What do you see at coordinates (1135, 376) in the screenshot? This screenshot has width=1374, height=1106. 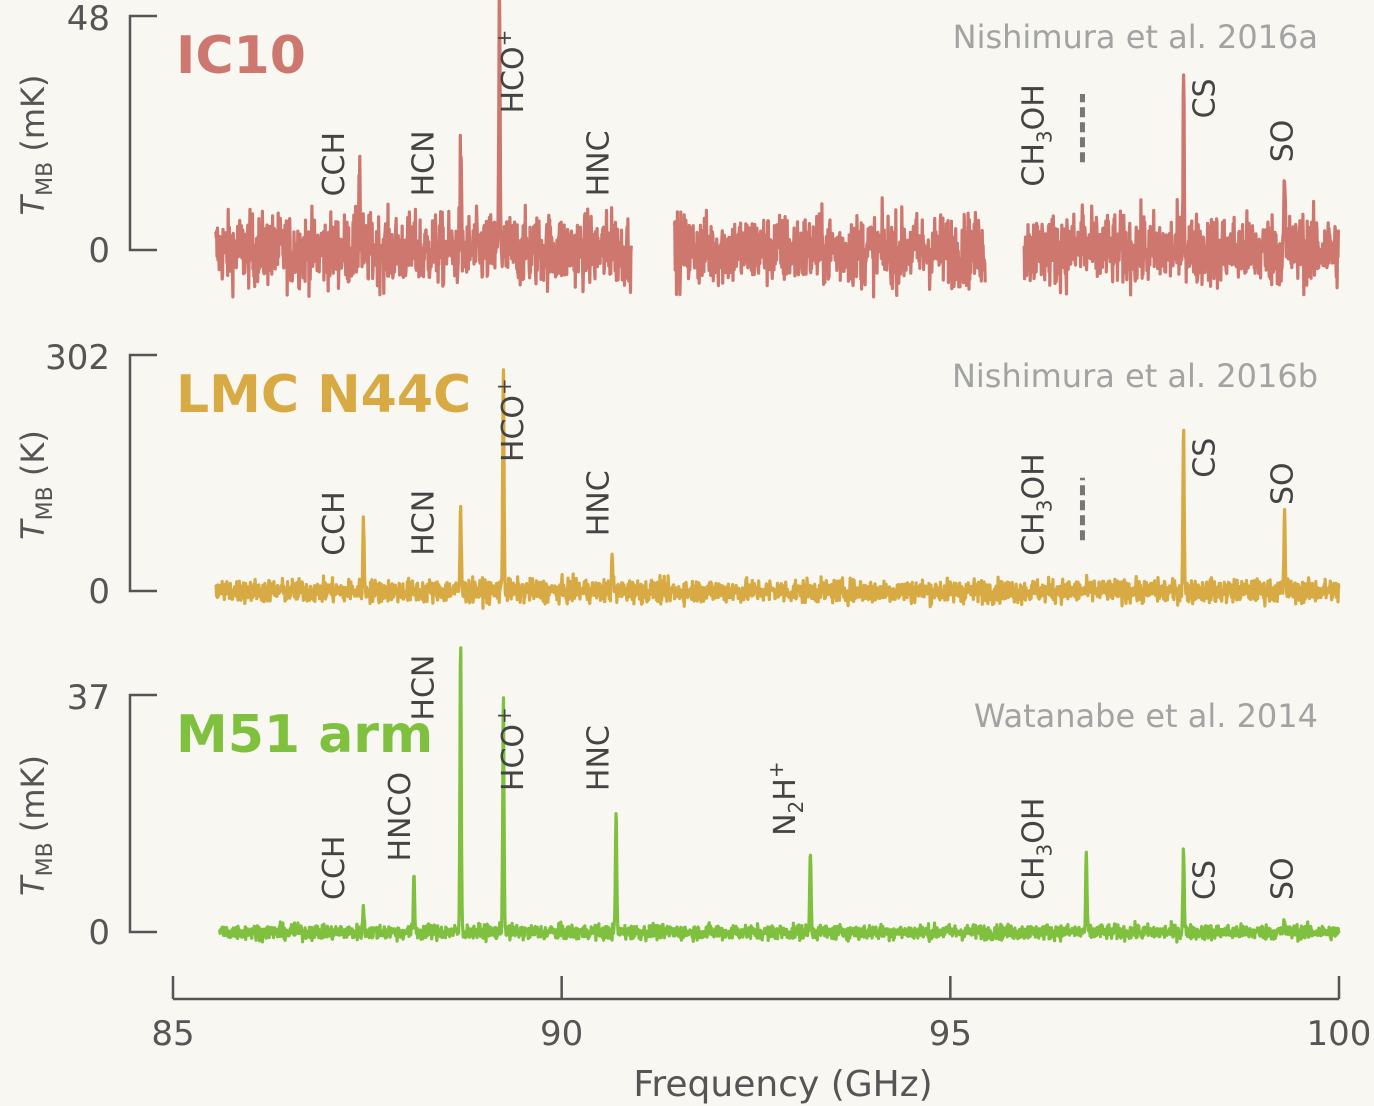 I see `reference-label: Nishimura et al. 2016b` at bounding box center [1135, 376].